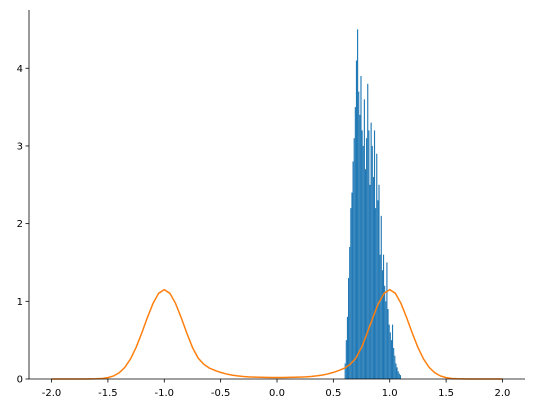  I want to click on y-tick-label: 2, so click(20, 224).